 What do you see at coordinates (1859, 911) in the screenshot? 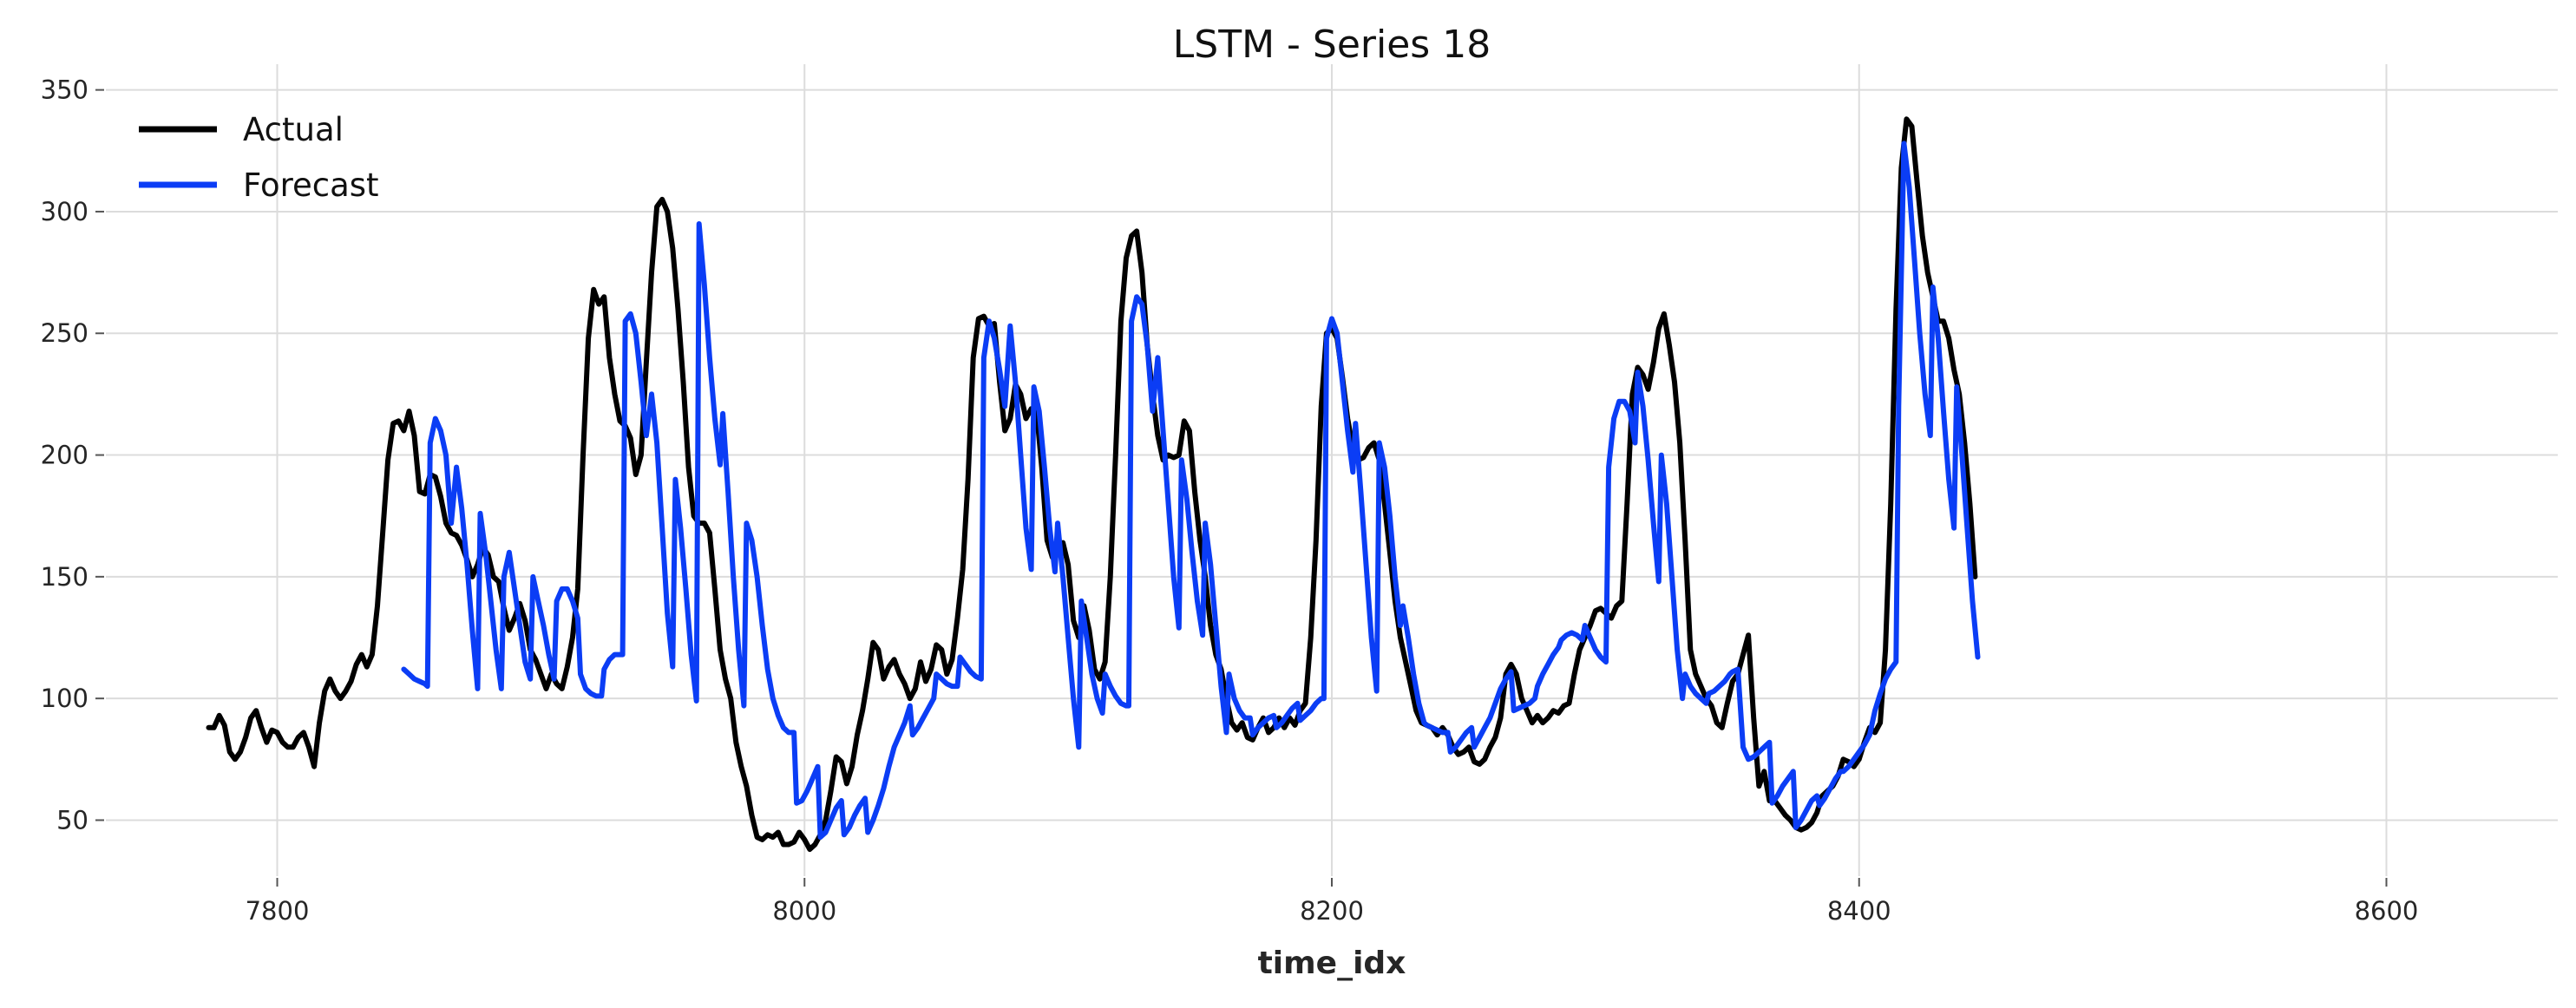
I see `x-tick-label: 8400` at bounding box center [1859, 911].